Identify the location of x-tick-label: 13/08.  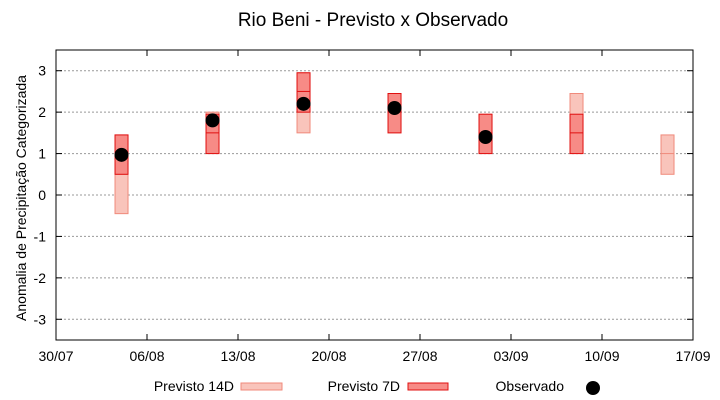
(237, 356).